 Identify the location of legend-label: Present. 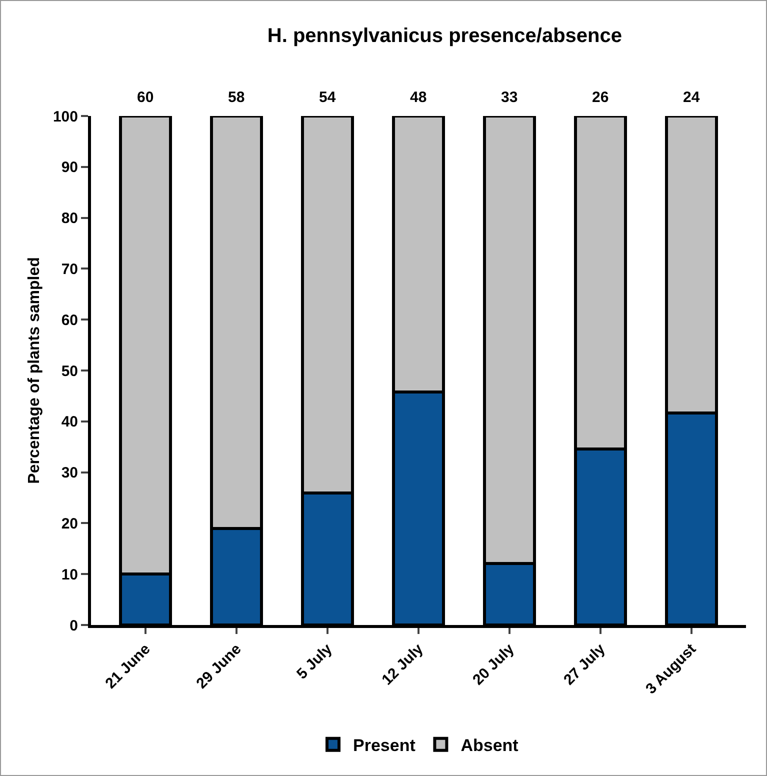
(384, 745).